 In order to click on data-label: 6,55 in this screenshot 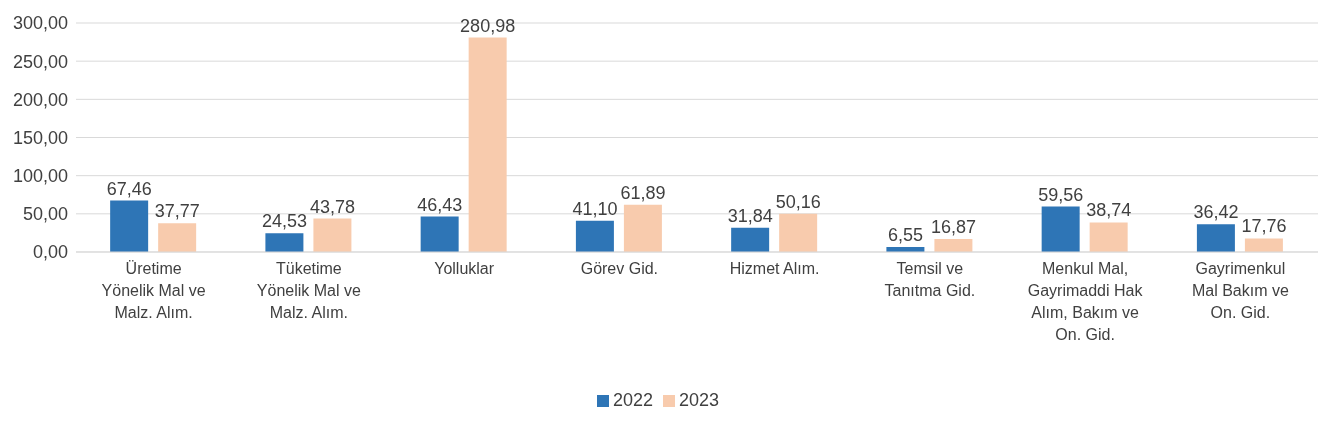, I will do `click(905, 235)`.